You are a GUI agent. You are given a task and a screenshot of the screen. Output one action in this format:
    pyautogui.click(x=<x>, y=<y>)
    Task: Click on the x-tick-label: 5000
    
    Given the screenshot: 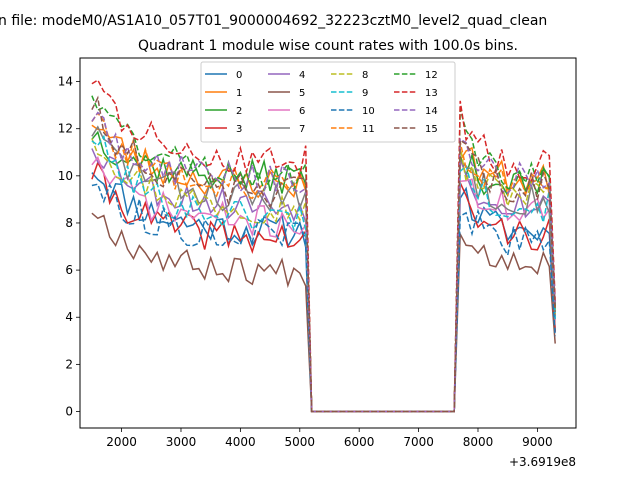 What is the action you would take?
    pyautogui.click(x=300, y=442)
    